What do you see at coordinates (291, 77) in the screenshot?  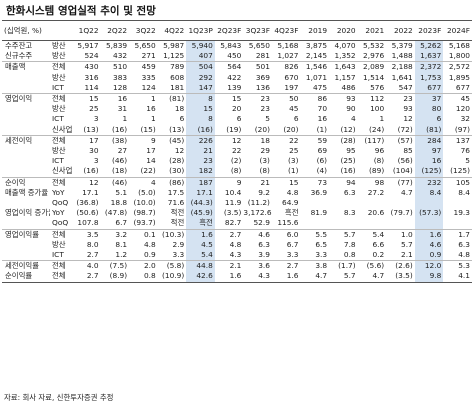 I see `table-cell: 670` at bounding box center [291, 77].